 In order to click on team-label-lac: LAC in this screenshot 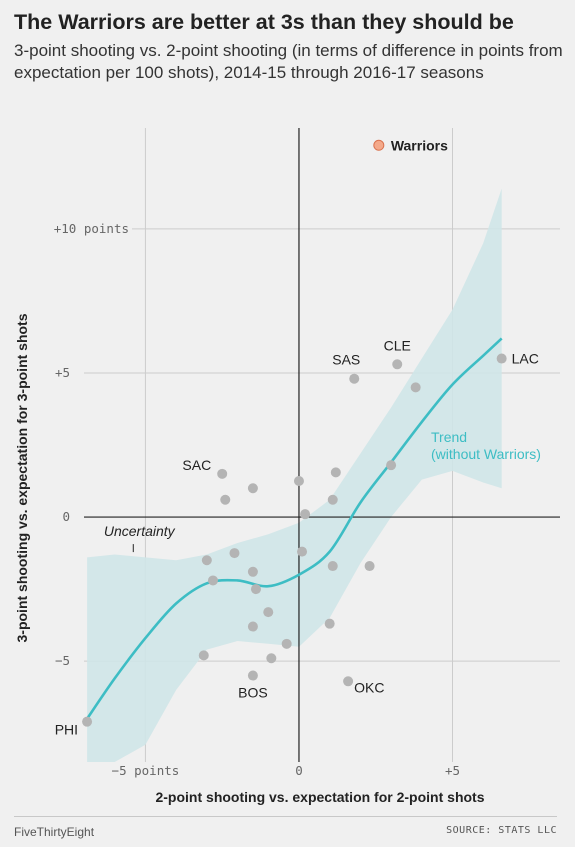, I will do `click(525, 359)`.